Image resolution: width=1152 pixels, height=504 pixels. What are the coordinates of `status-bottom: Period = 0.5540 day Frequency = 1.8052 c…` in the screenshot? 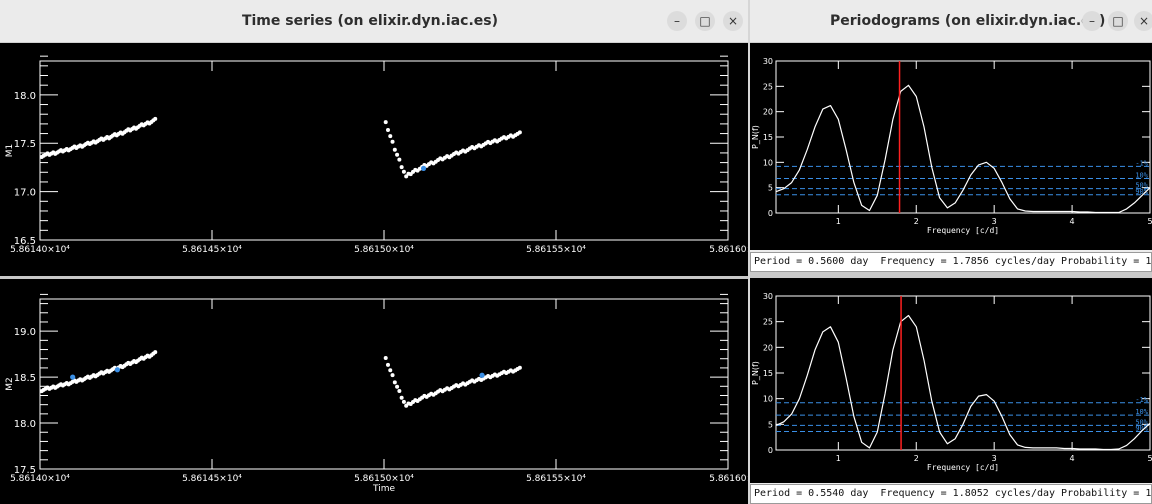 It's located at (951, 494).